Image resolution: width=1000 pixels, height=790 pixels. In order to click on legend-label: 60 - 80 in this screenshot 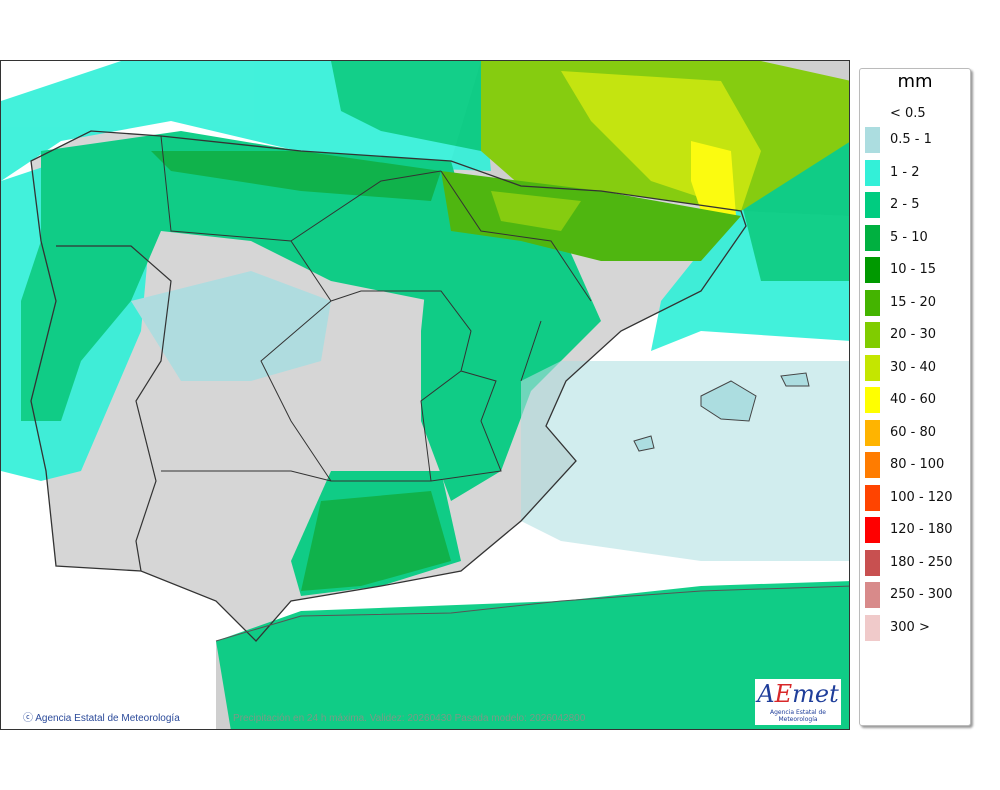, I will do `click(913, 432)`.